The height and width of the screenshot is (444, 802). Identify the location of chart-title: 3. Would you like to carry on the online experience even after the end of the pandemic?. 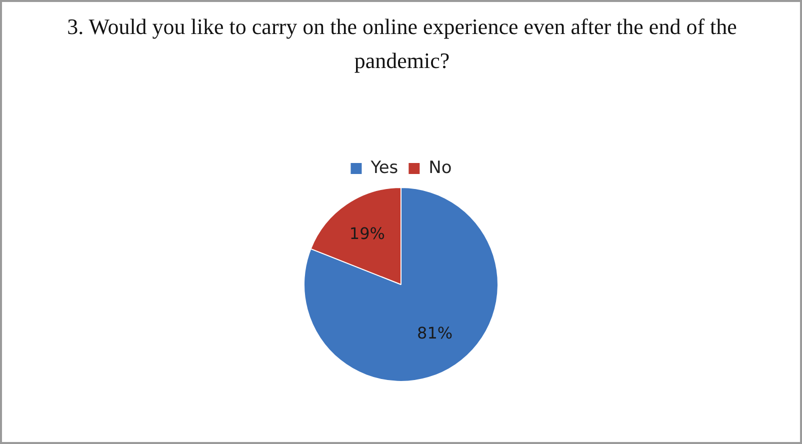
(402, 44).